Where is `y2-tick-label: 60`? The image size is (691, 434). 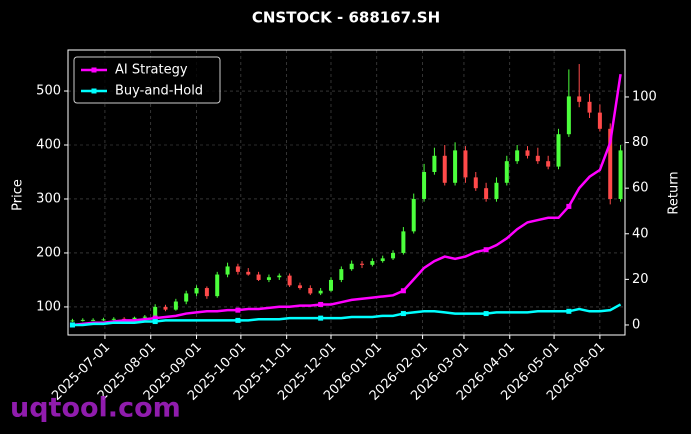 y2-tick-label: 60 is located at coordinates (640, 188).